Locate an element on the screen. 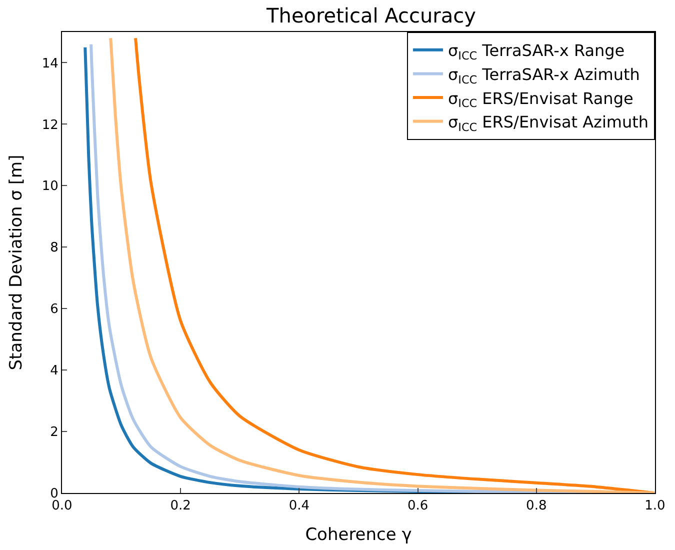  legend-label: σ$_{ICC}$ TerraSAR-x Azimuth is located at coordinates (544, 75).